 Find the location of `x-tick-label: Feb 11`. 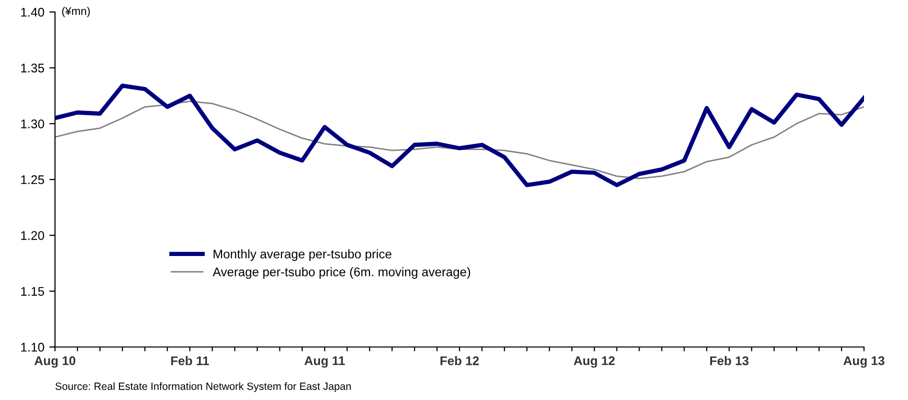

x-tick-label: Feb 11 is located at coordinates (190, 361).